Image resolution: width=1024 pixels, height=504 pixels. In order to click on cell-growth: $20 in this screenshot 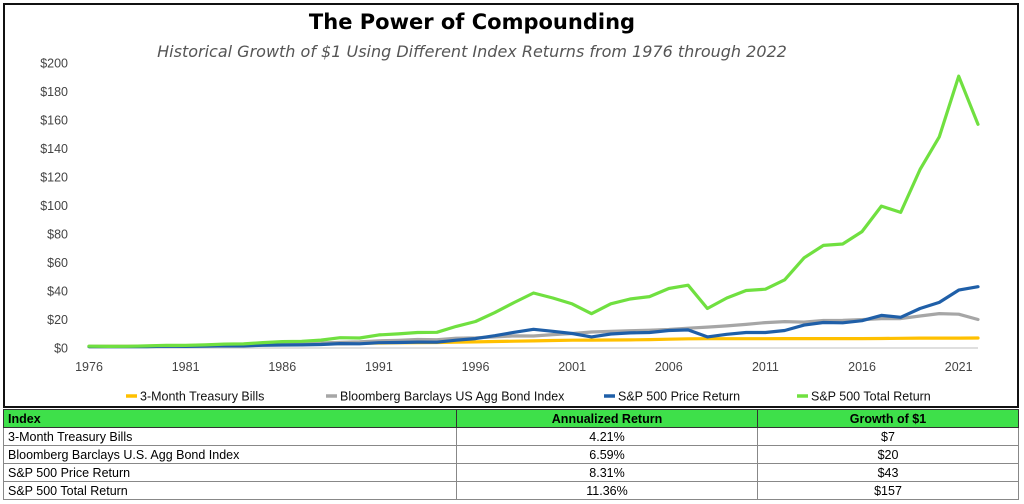, I will do `click(888, 454)`.